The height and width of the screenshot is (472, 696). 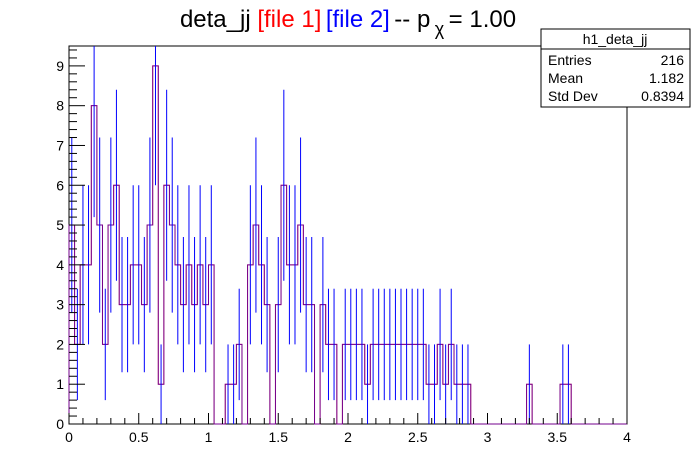 What do you see at coordinates (289, 19) in the screenshot?
I see `title-file1: [file 1]` at bounding box center [289, 19].